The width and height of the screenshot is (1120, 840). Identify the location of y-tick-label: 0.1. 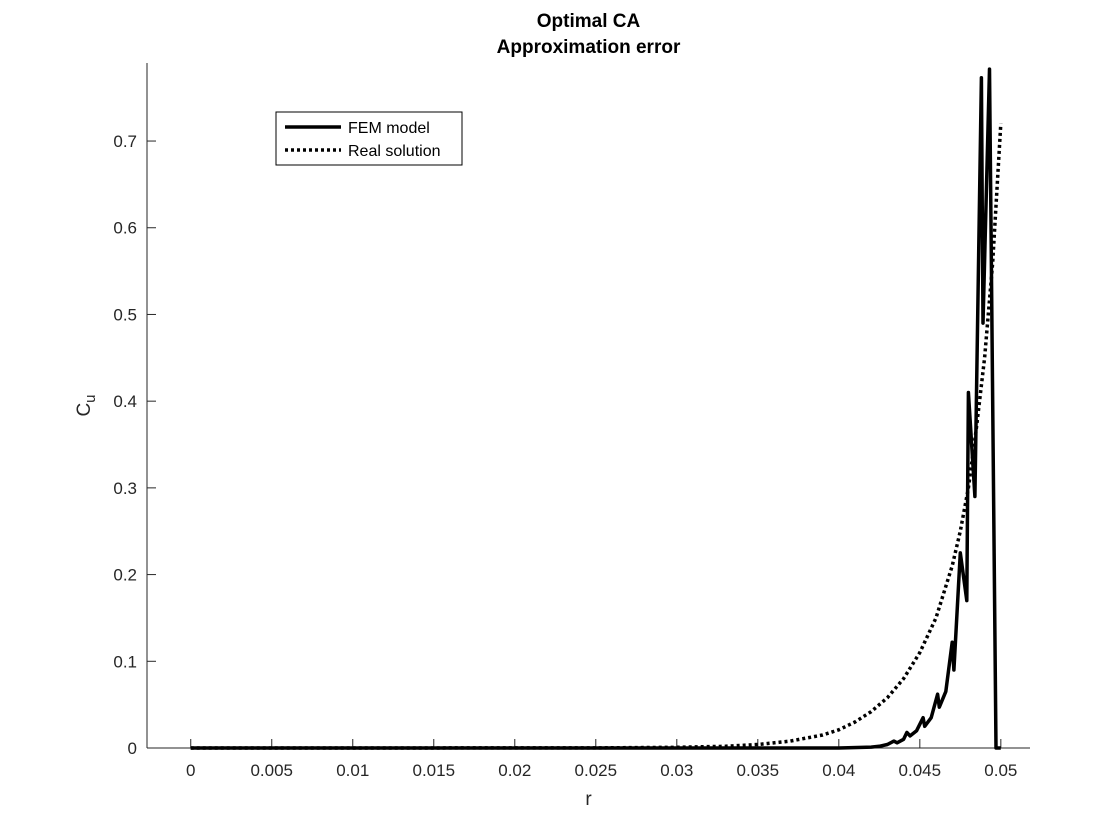
(125, 661).